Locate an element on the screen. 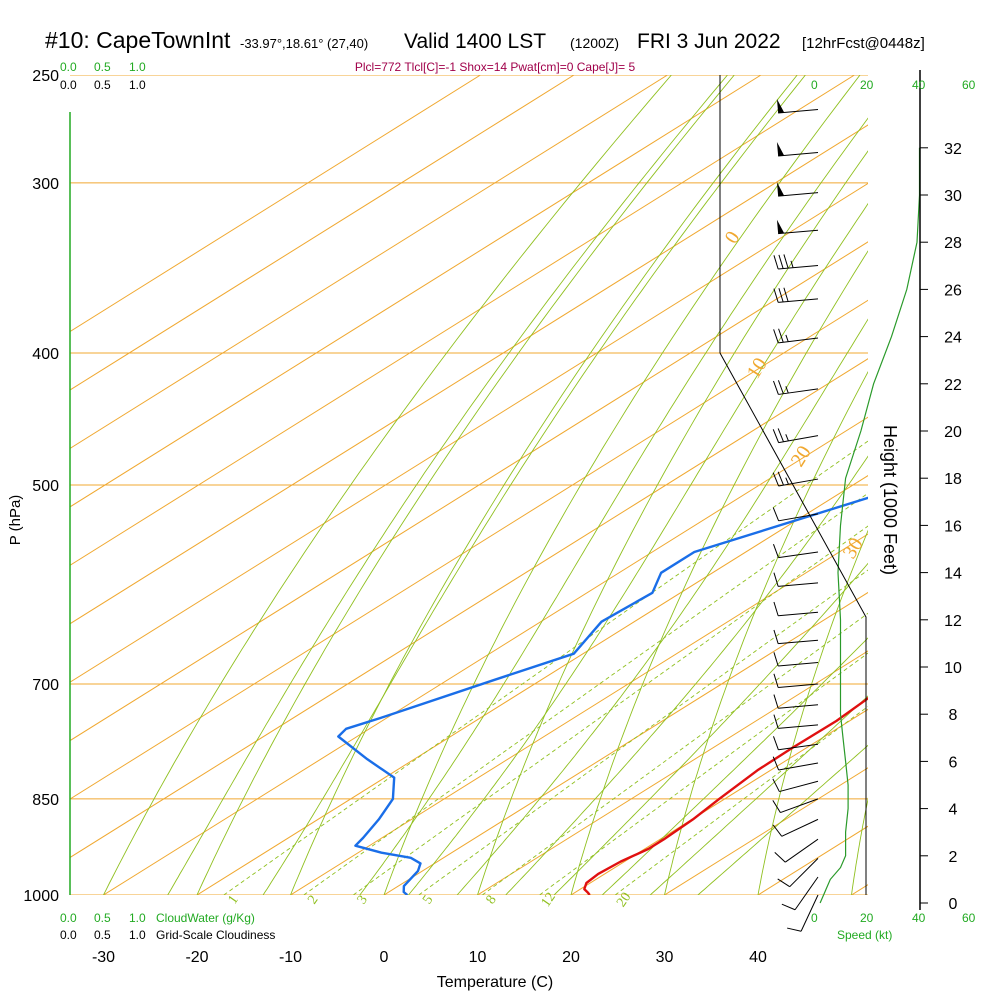  wind-barbs is located at coordinates (795, 515).